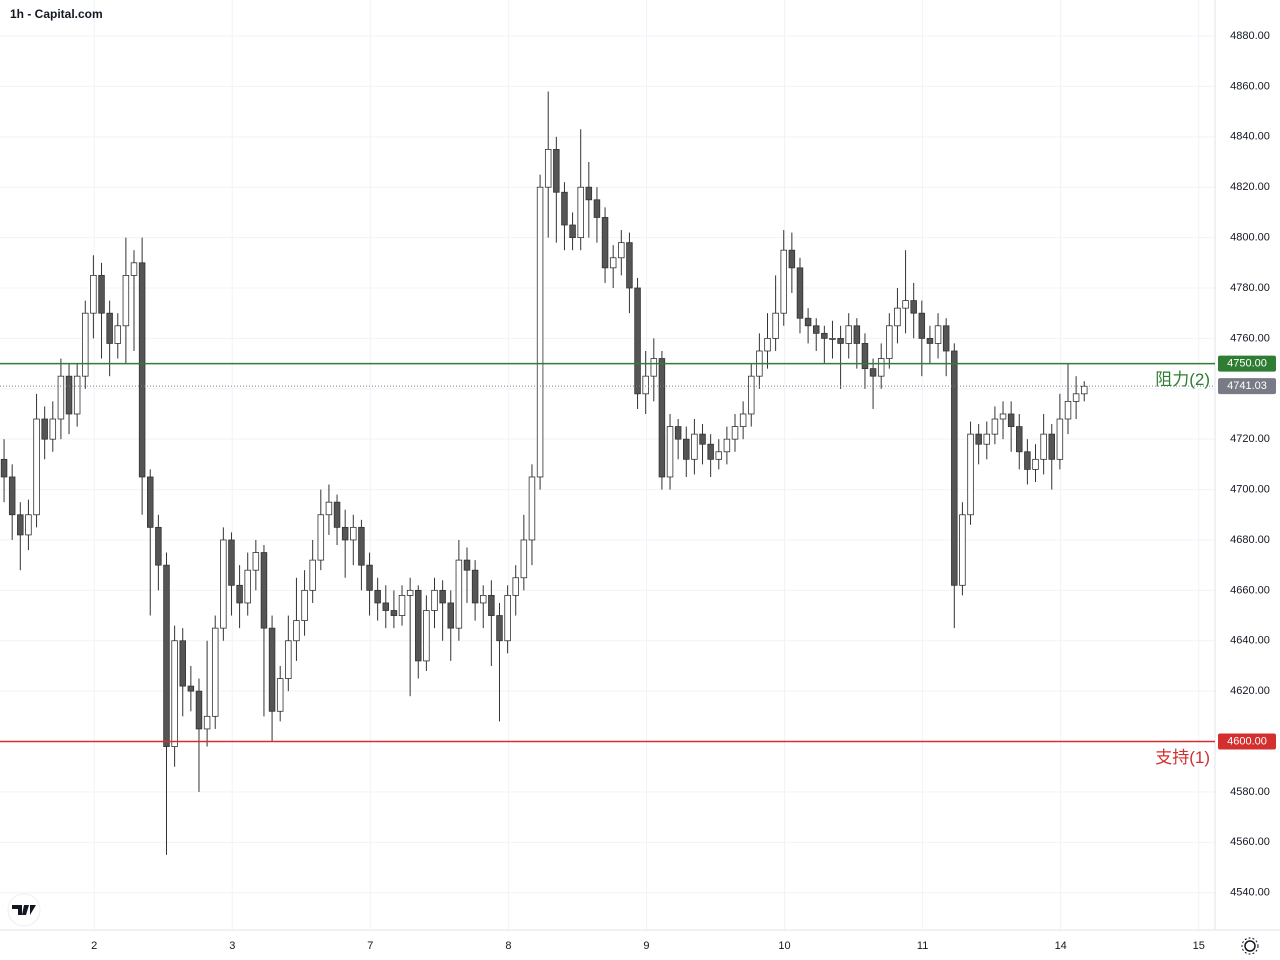  What do you see at coordinates (1250, 36) in the screenshot?
I see `y-tick-label: 4880.00` at bounding box center [1250, 36].